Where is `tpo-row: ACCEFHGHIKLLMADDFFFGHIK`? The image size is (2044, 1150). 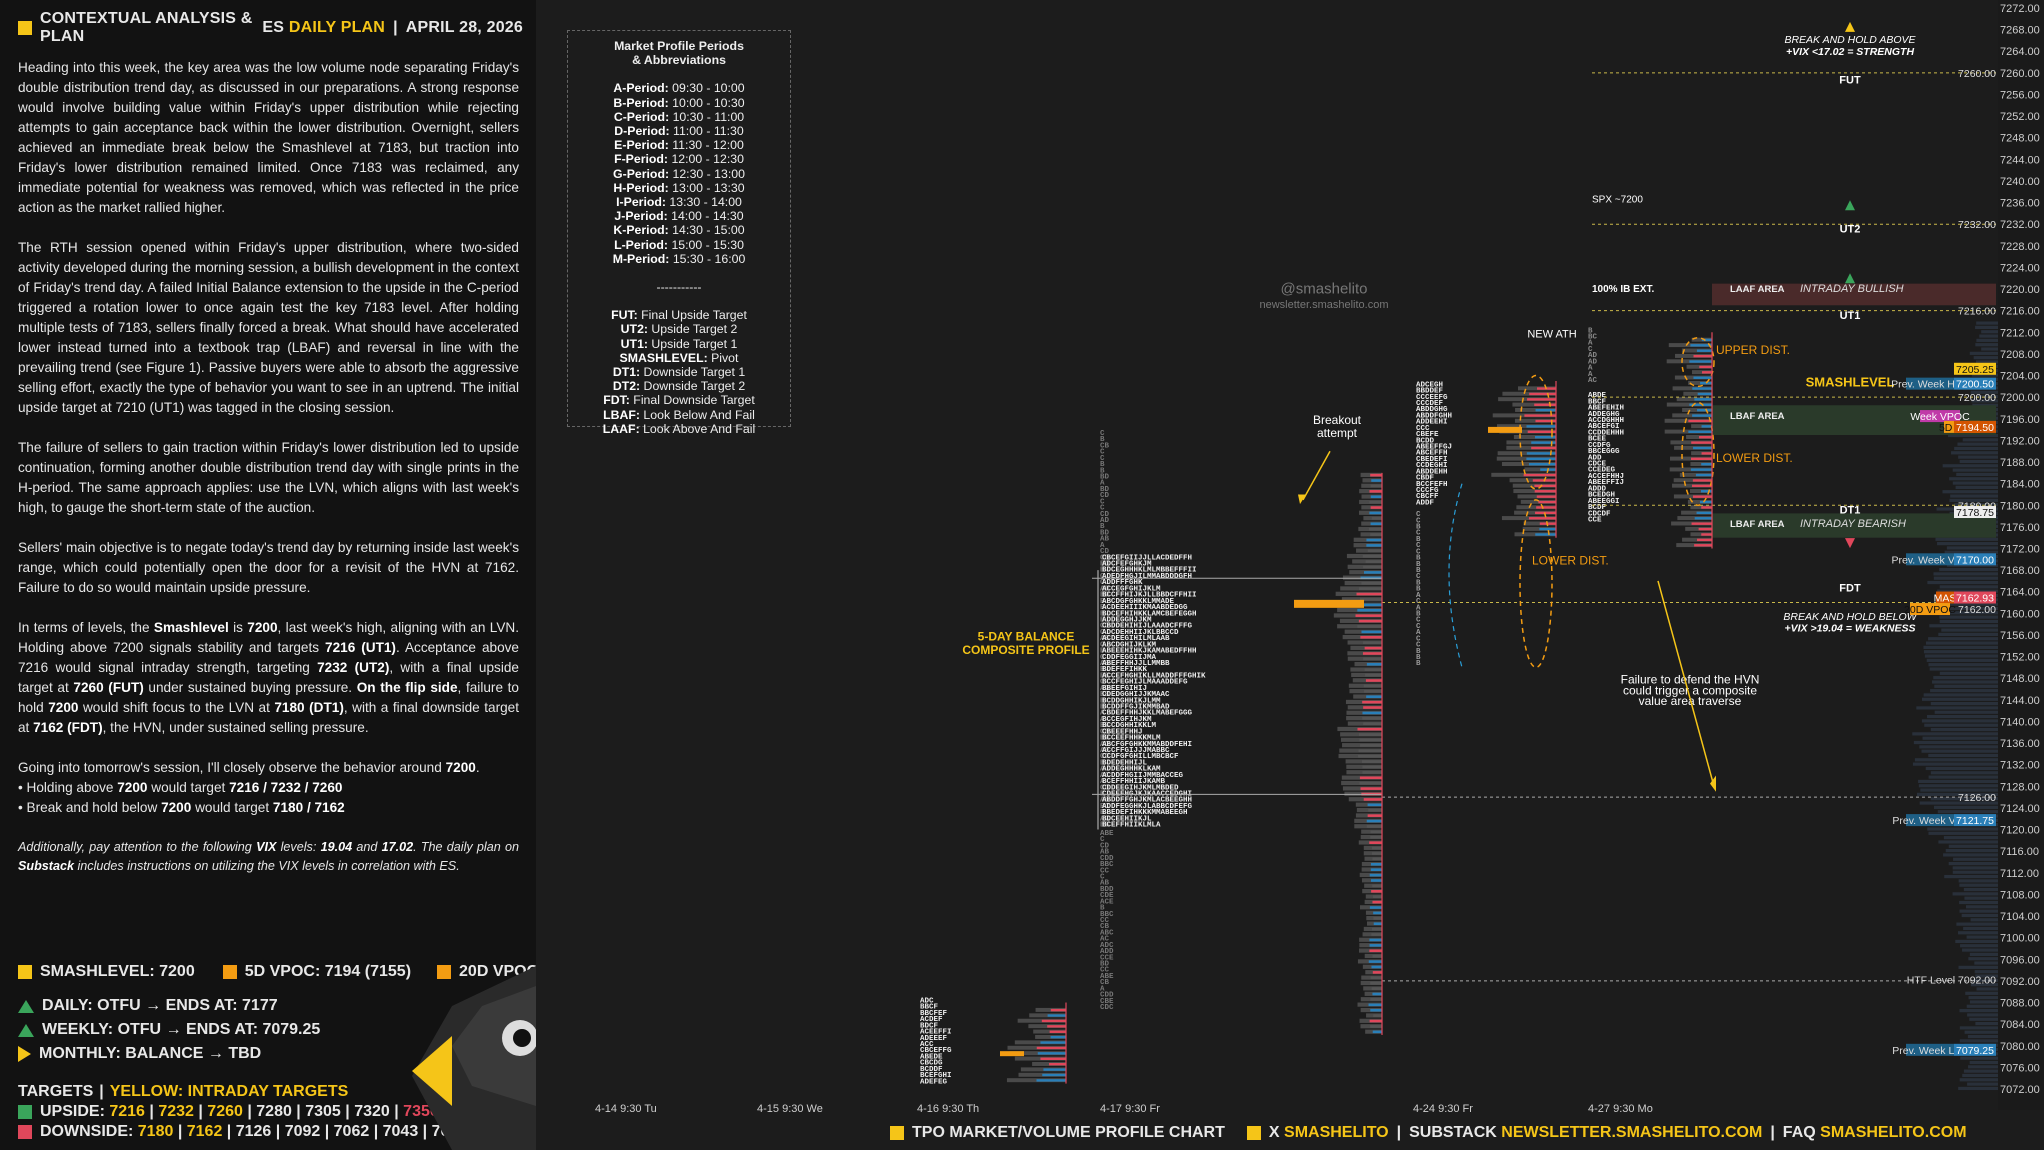
tpo-row: ACCEFHGHIKLLMADDFFFGHIK is located at coordinates (1154, 676).